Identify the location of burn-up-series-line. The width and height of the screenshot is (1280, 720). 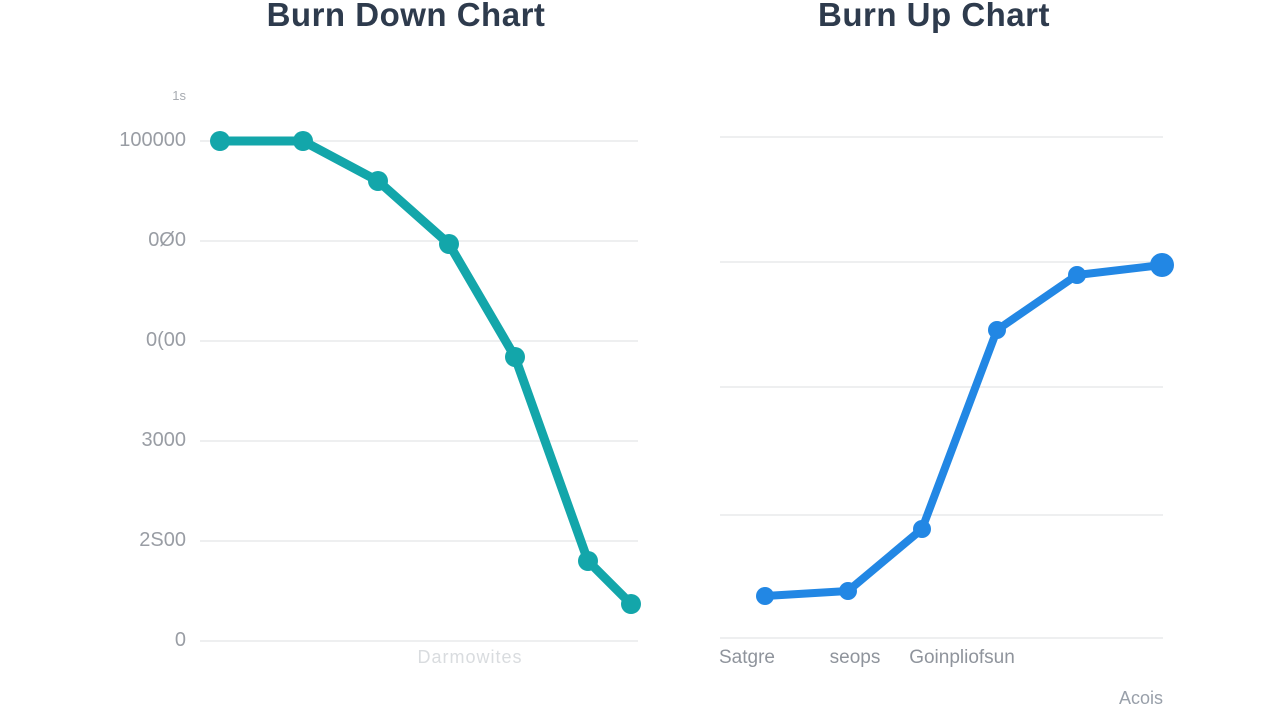
(963, 430).